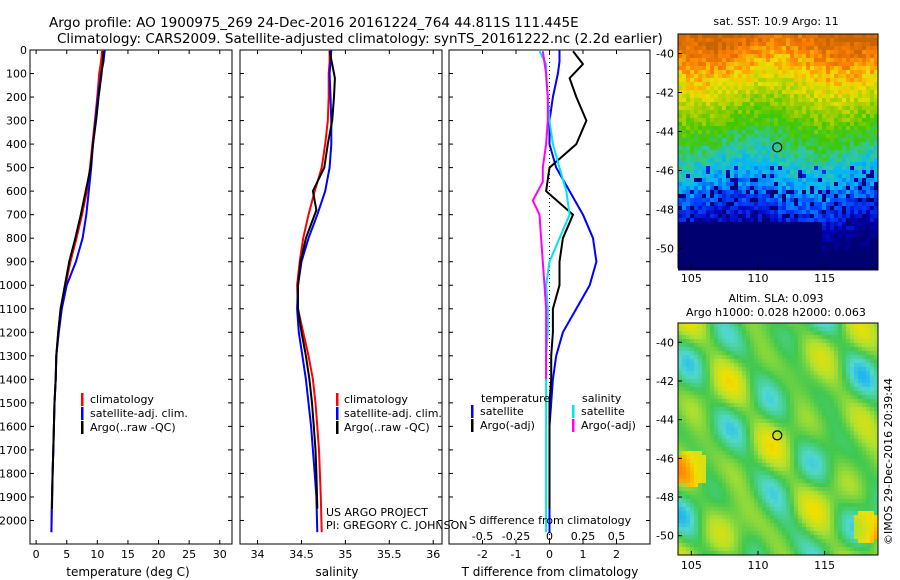 This screenshot has width=900, height=580. I want to click on x-tick-label: 34.5, so click(301, 554).